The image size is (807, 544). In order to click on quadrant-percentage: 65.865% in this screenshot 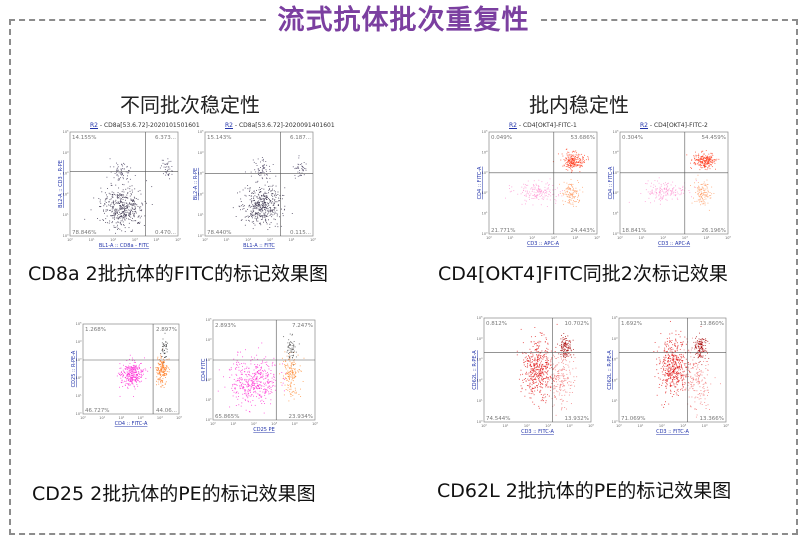, I will do `click(227, 417)`.